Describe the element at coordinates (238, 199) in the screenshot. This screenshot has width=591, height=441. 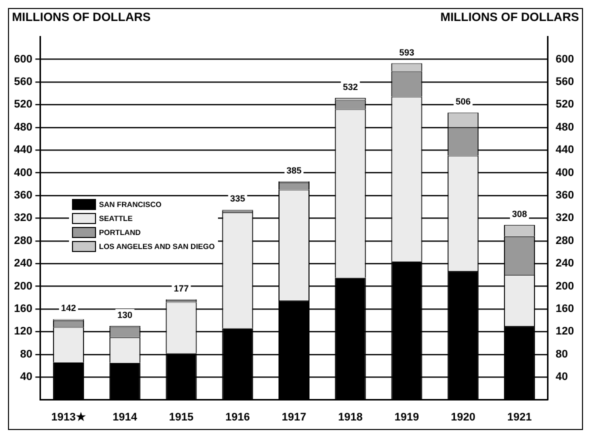
I see `total-label: 335` at that location.